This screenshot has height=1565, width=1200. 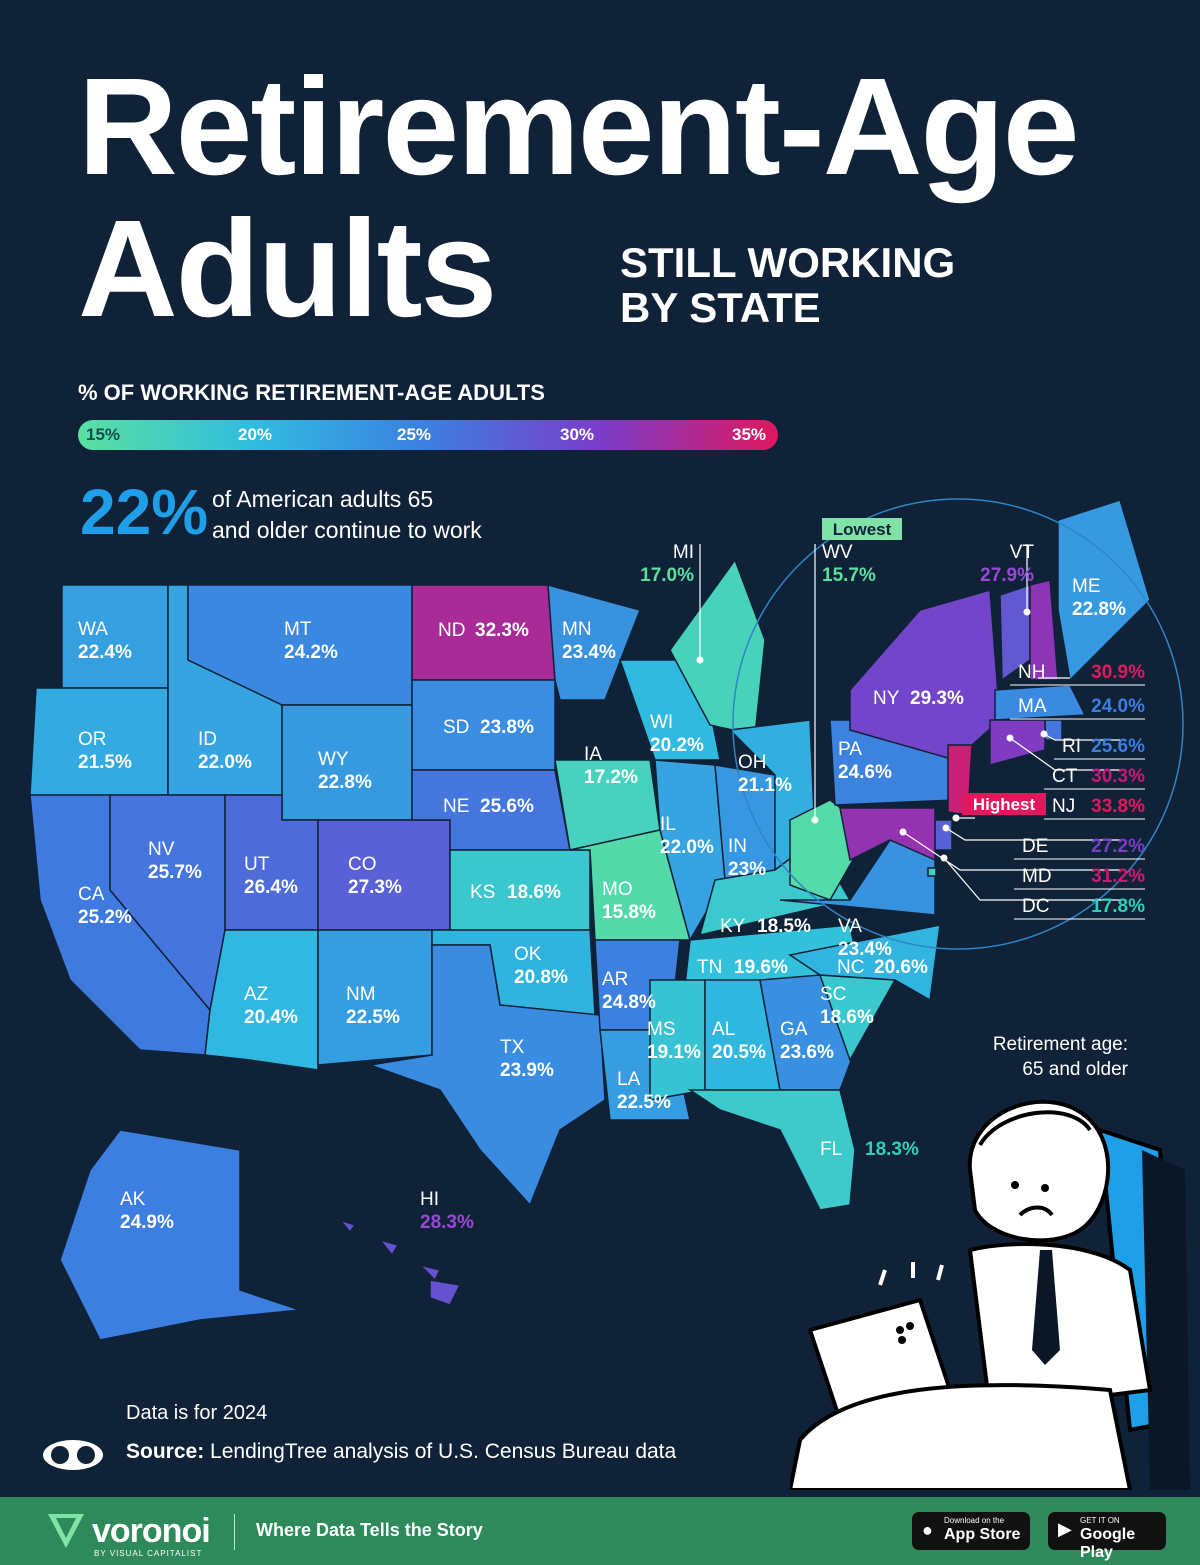 I want to click on state-abbr-nj: NJ, so click(x=1063, y=806).